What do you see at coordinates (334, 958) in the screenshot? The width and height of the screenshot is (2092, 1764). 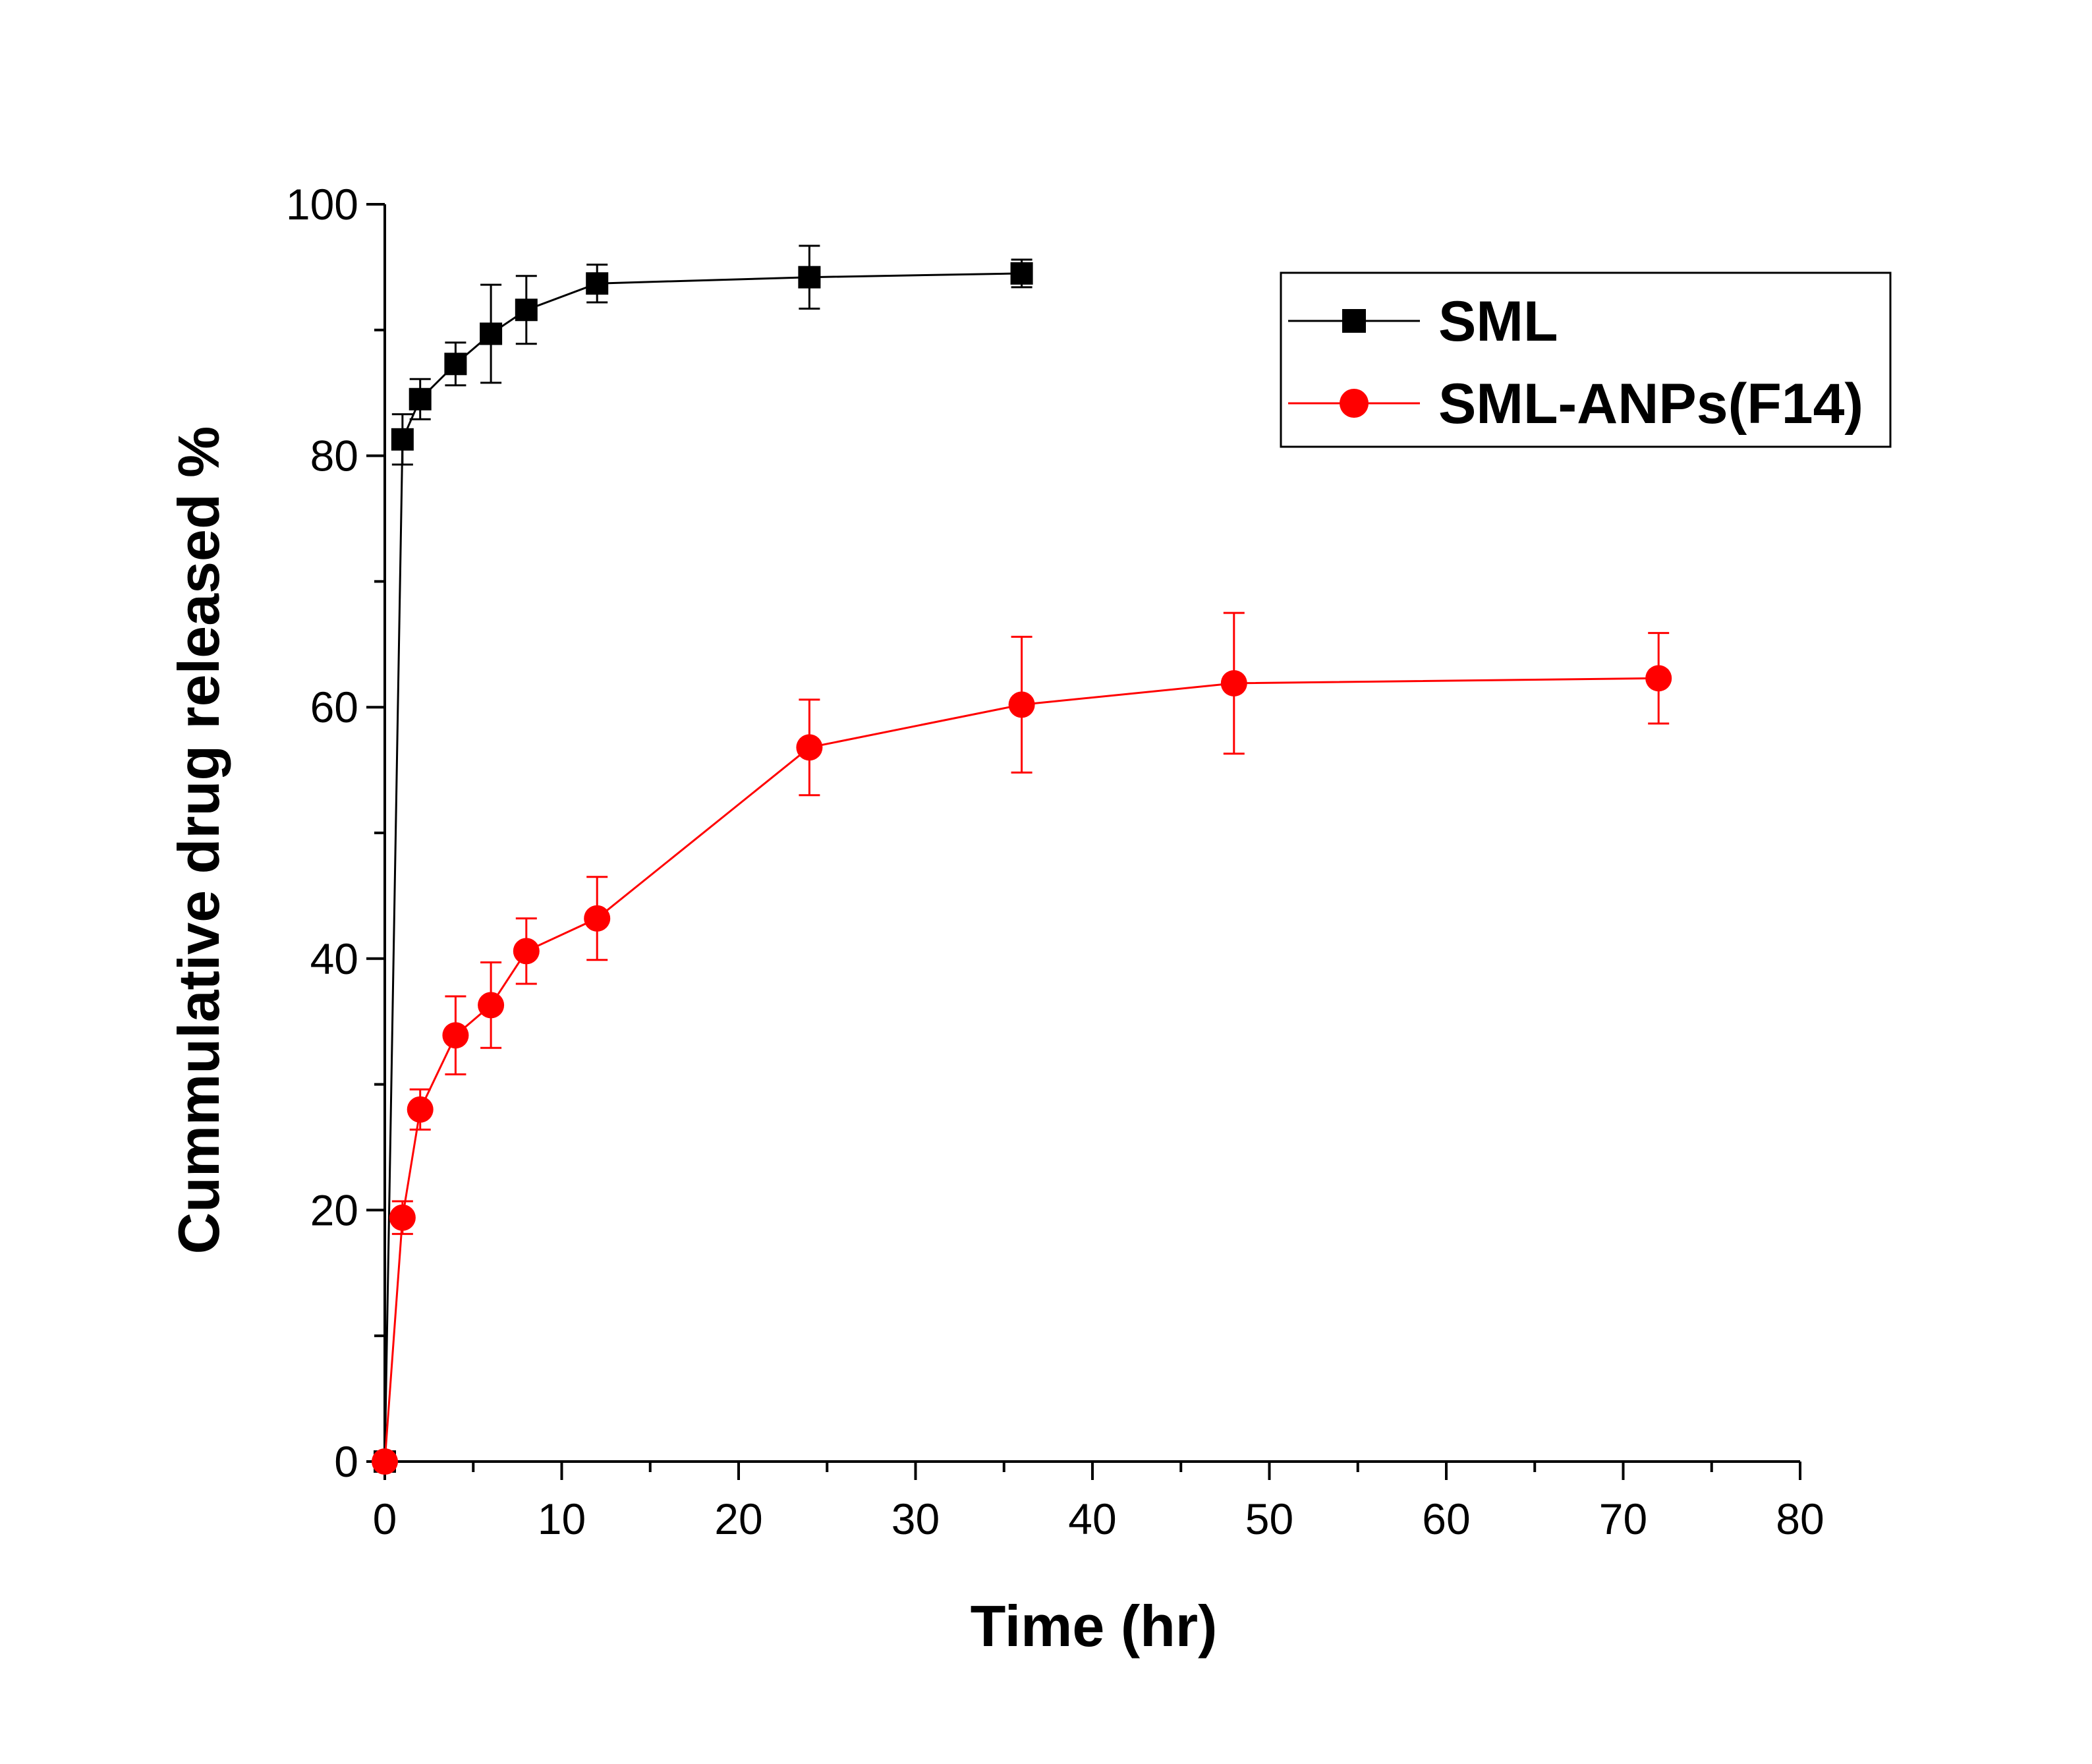 I see `y-tick-label: 40` at bounding box center [334, 958].